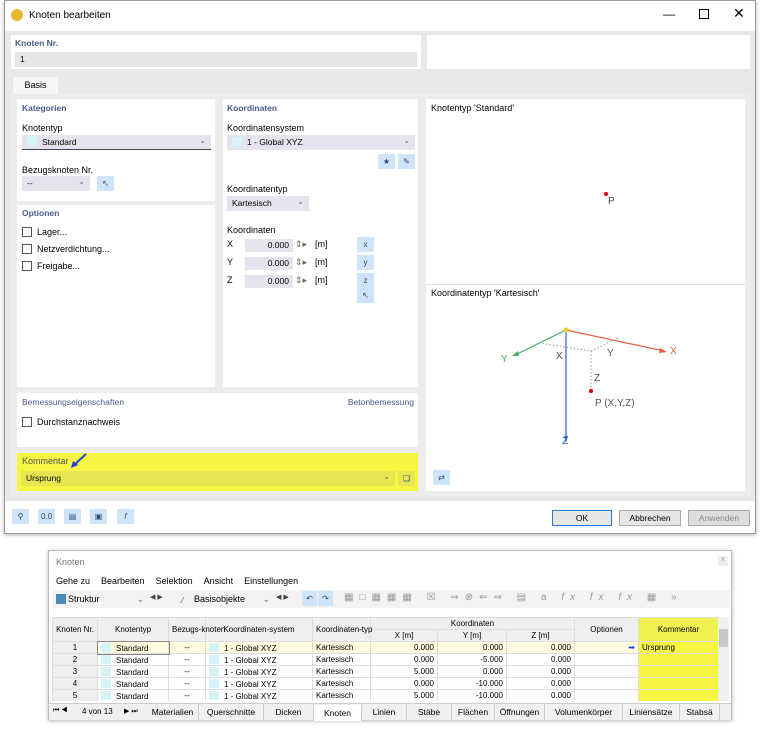 This screenshot has height=732, width=760. I want to click on col-header-type: Knotentyp, so click(133, 629).